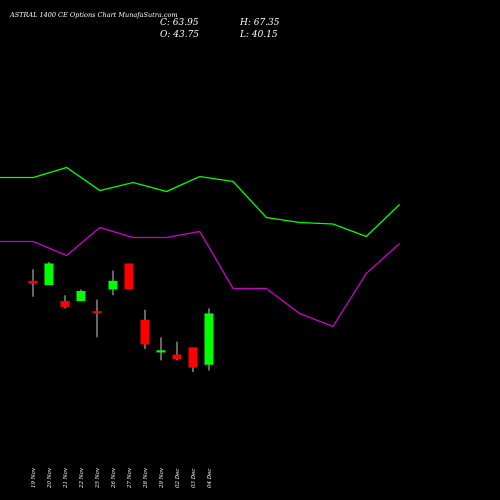  I want to click on low-value: L: 40.15, so click(259, 35).